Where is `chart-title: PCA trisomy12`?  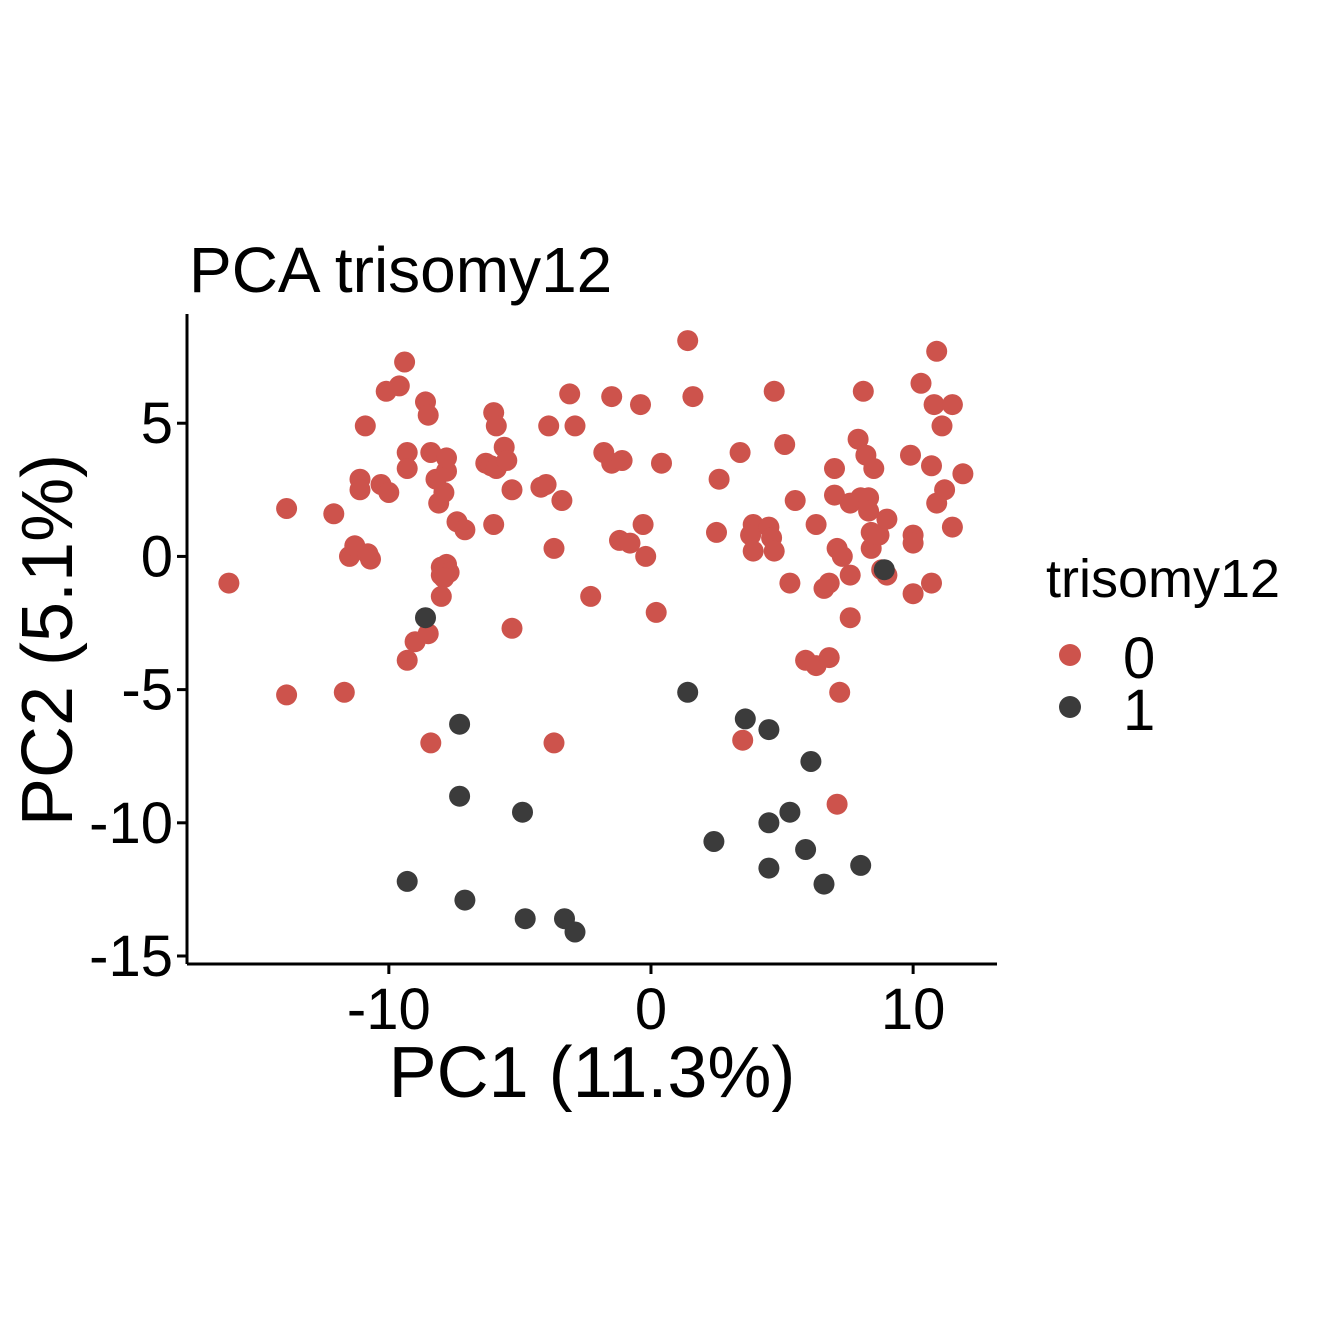
chart-title: PCA trisomy12 is located at coordinates (400, 270).